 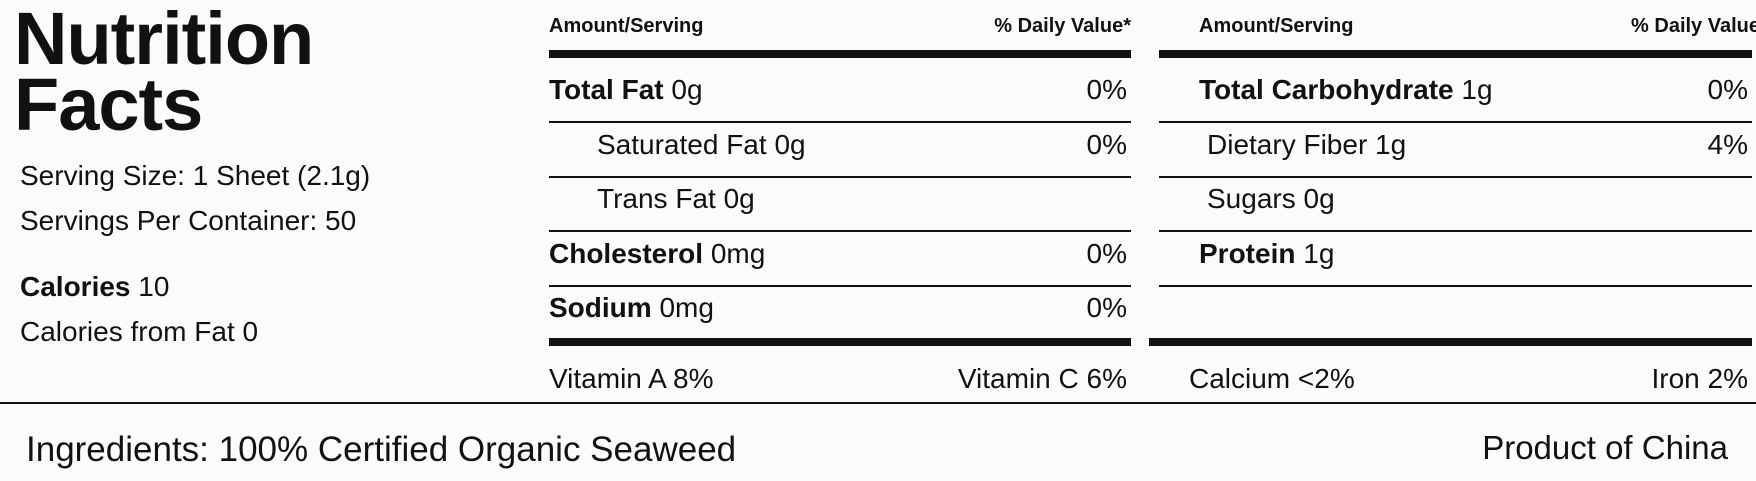 What do you see at coordinates (1240, 378) in the screenshot?
I see `vitamin-name: Calcium` at bounding box center [1240, 378].